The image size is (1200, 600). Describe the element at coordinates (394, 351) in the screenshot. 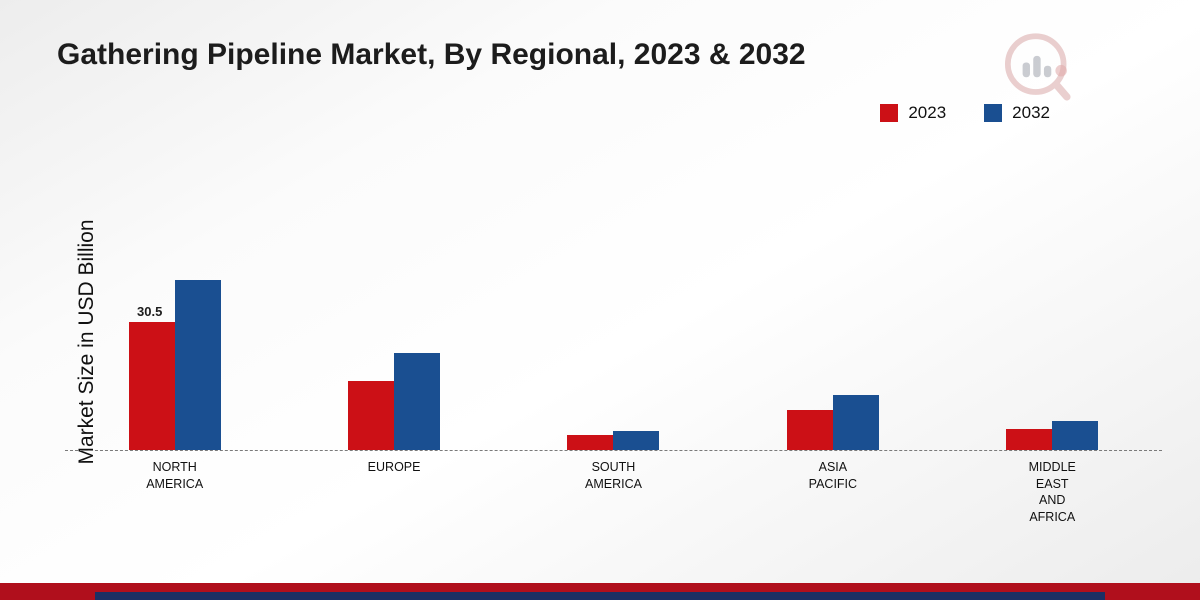

I see `bar-group-europe: EUROPE` at that location.